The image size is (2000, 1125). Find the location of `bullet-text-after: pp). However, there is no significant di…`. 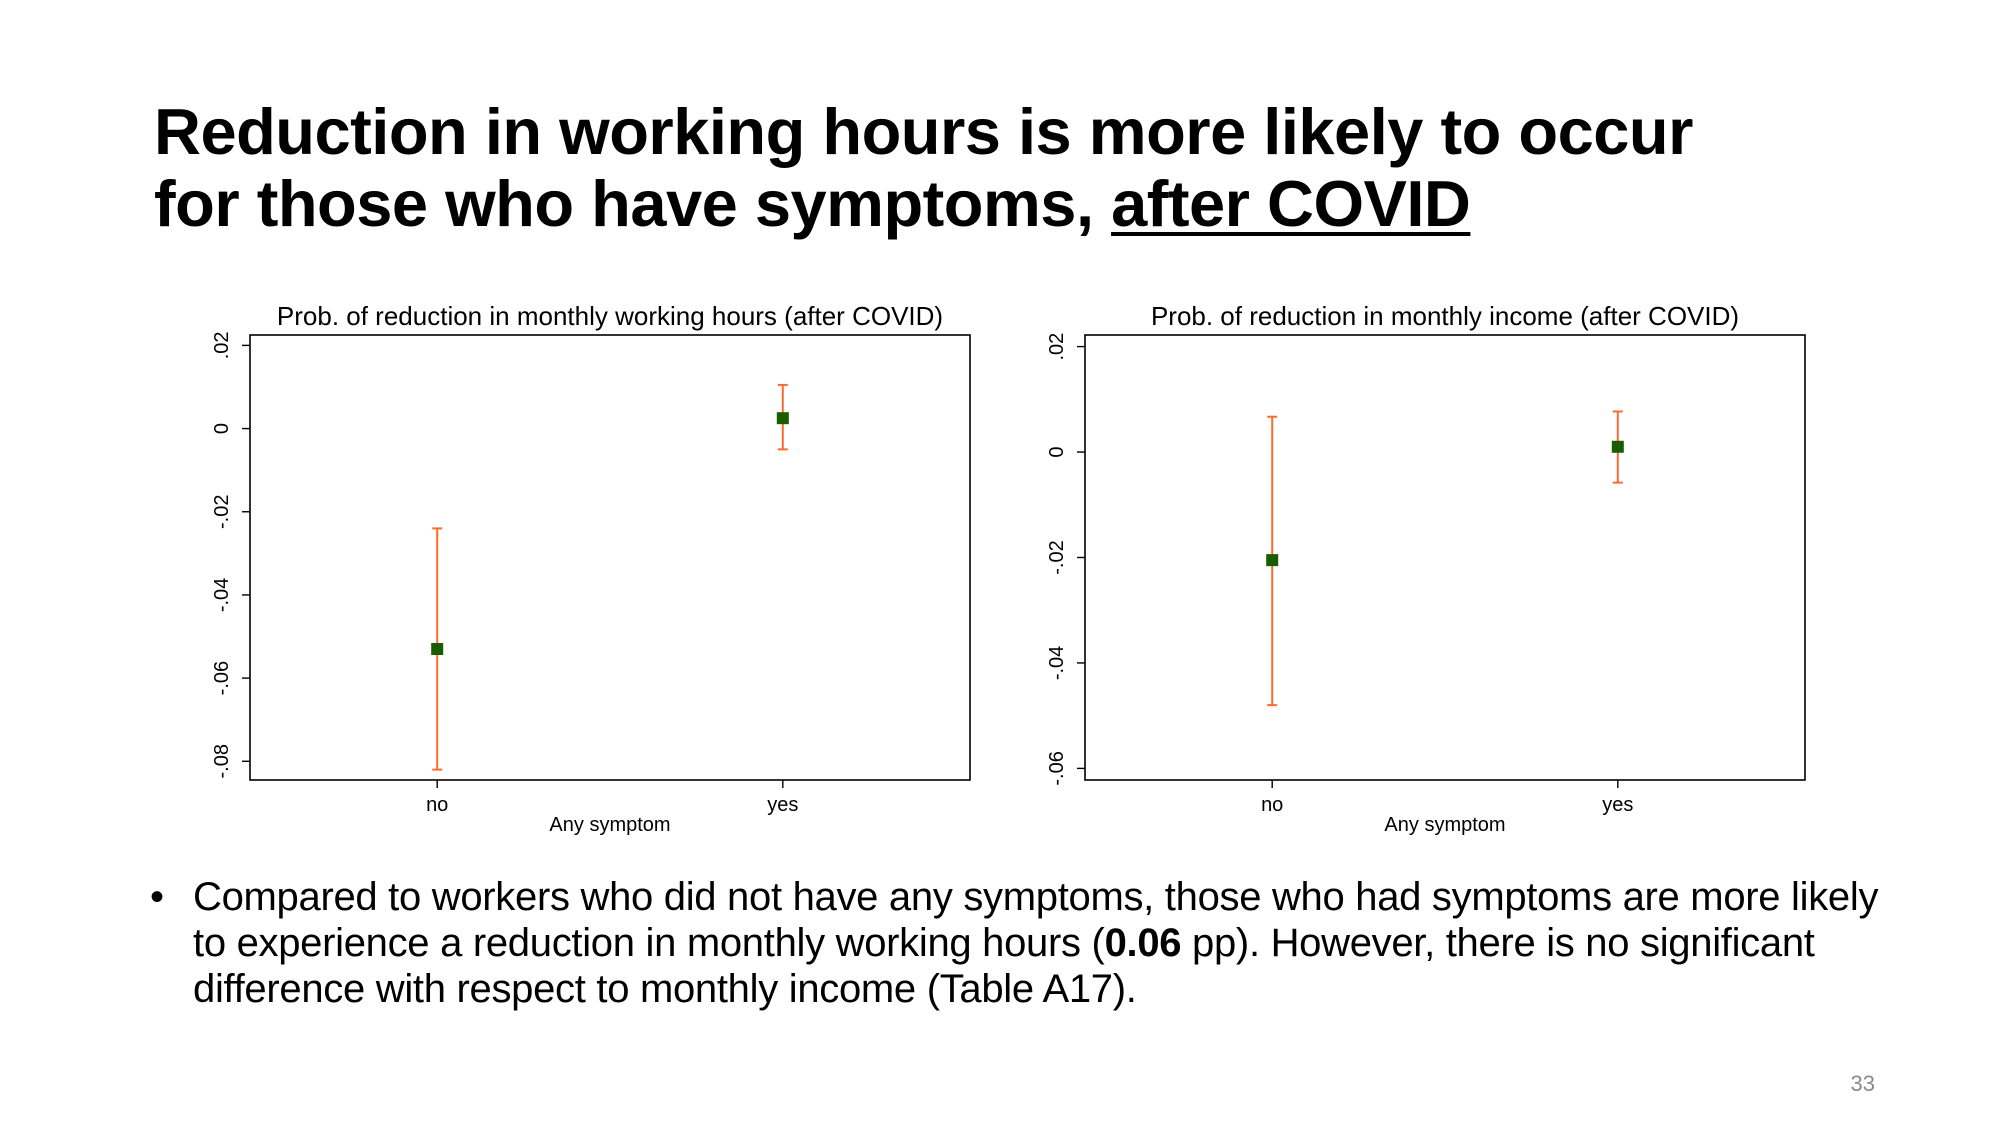

bullet-text-after: pp). However, there is no significant di… is located at coordinates (1004, 966).